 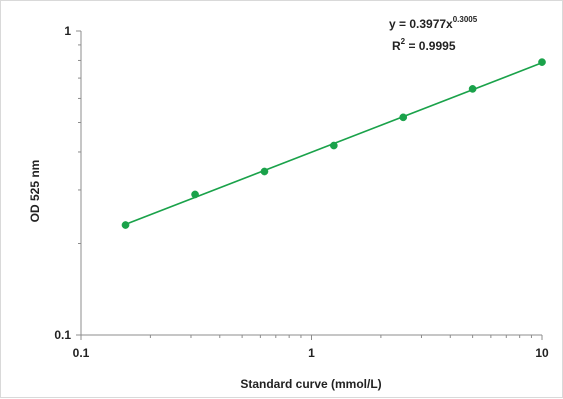 I want to click on x-tick-label: 10, so click(x=542, y=353).